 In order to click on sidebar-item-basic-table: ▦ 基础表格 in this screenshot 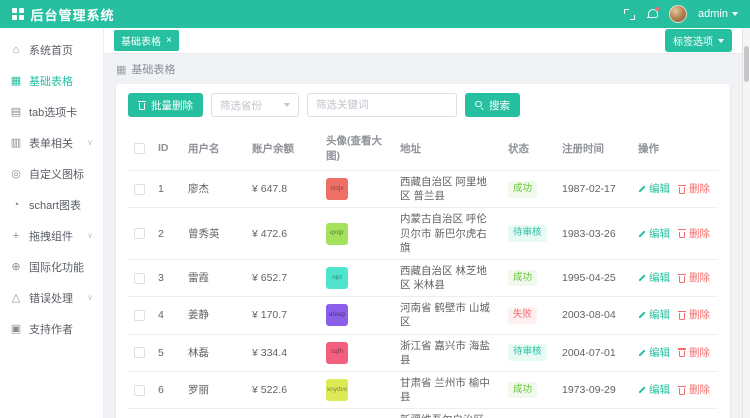, I will do `click(51, 80)`.